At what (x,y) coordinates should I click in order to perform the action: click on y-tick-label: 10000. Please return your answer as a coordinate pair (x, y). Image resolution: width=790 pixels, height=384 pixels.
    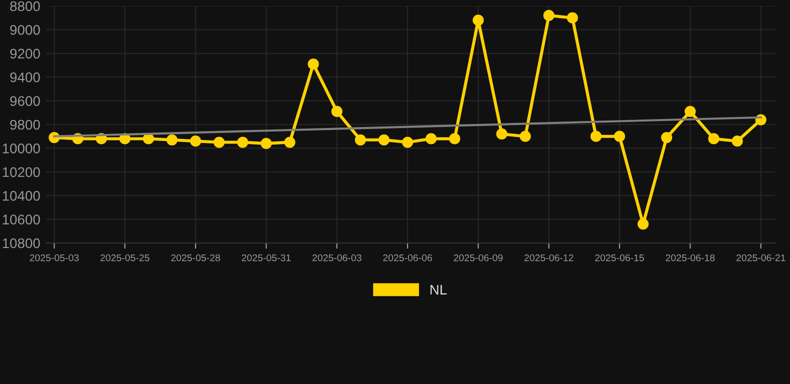
    Looking at the image, I should click on (21, 149).